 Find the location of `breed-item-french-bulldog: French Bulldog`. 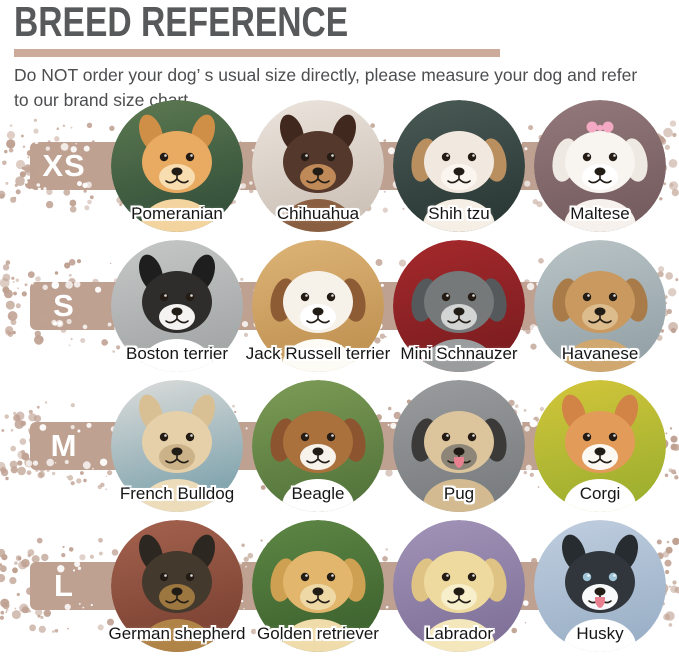

breed-item-french-bulldog: French Bulldog is located at coordinates (177, 446).